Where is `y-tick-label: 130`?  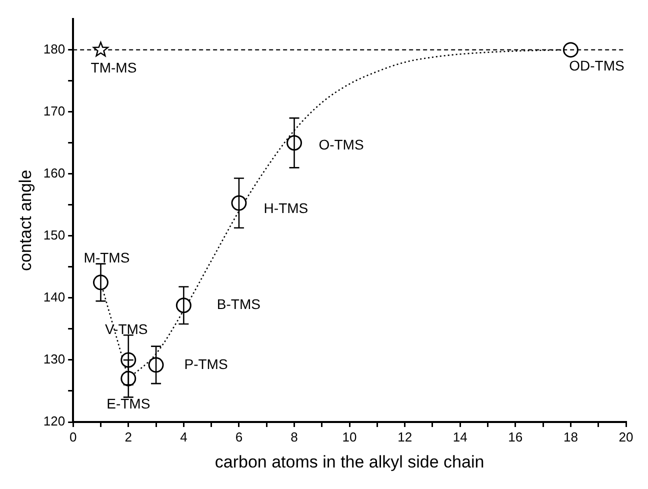
y-tick-label: 130 is located at coordinates (54, 359).